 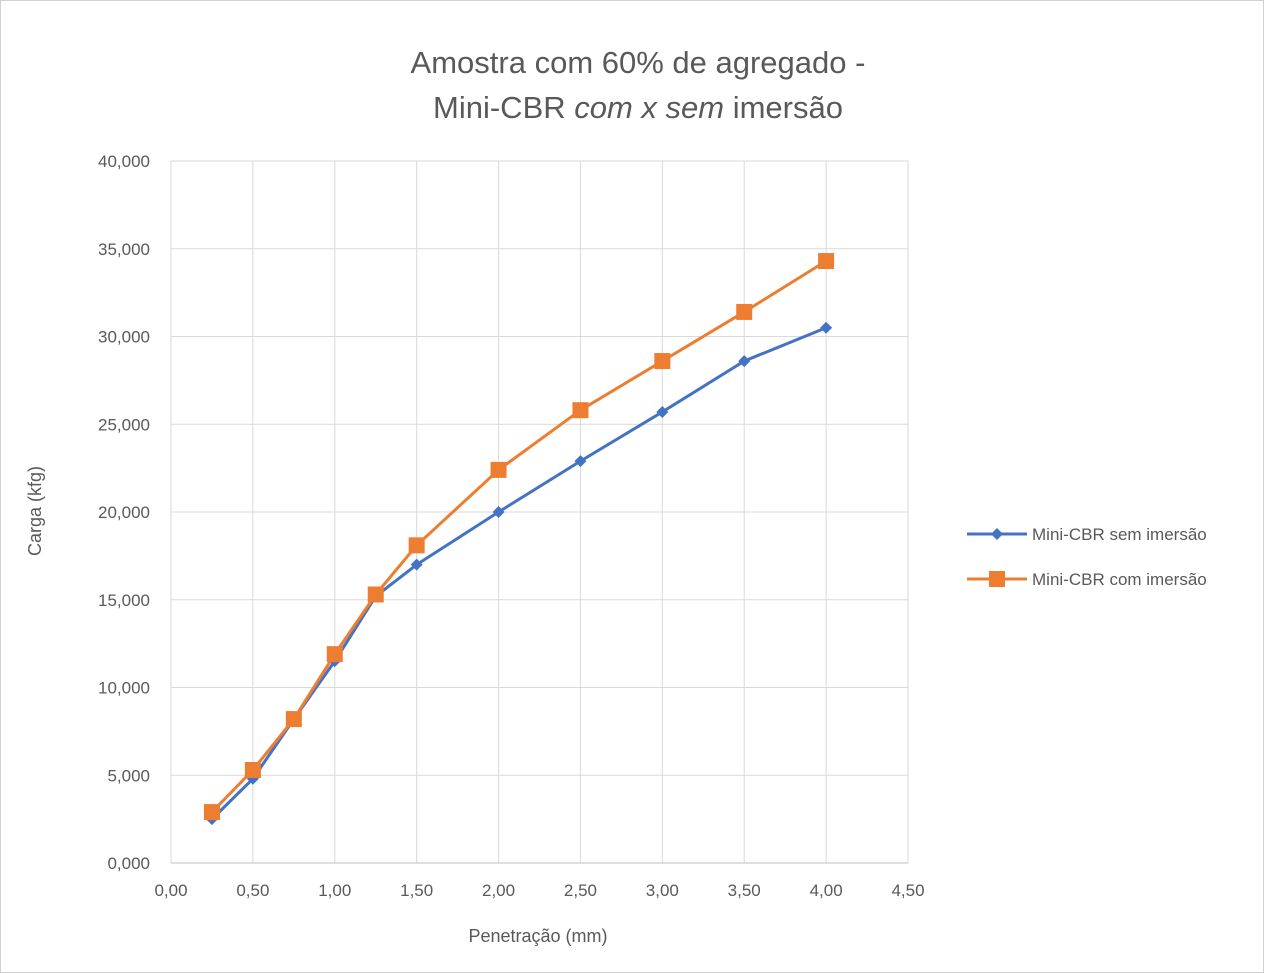 What do you see at coordinates (503, 107) in the screenshot?
I see `chart-title-line2-pre: Mini-CBR` at bounding box center [503, 107].